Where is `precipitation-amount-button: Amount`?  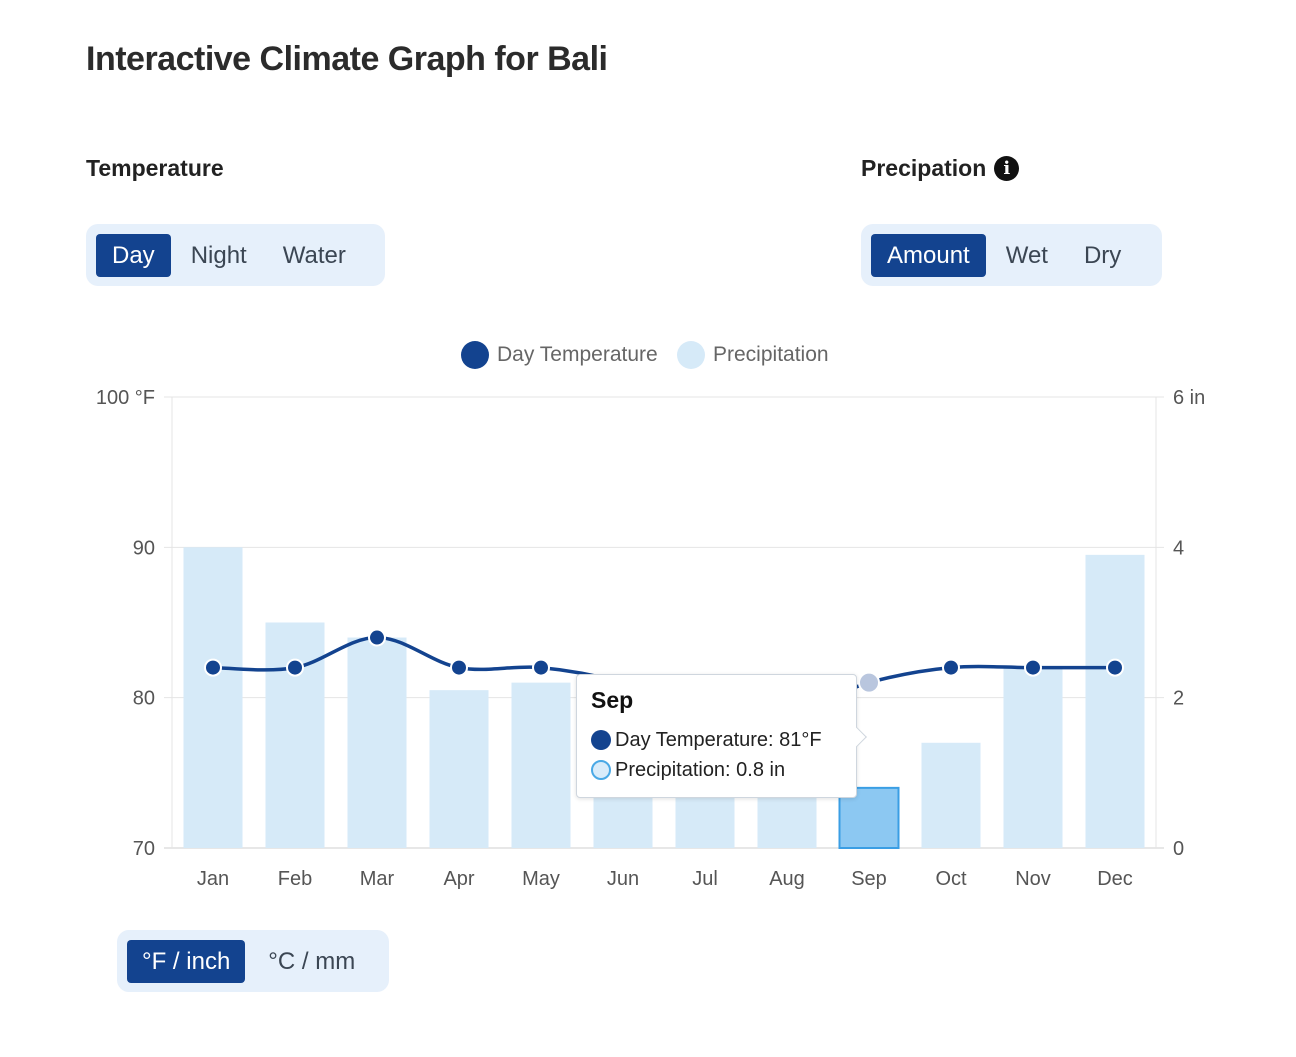
precipitation-amount-button: Amount is located at coordinates (928, 255).